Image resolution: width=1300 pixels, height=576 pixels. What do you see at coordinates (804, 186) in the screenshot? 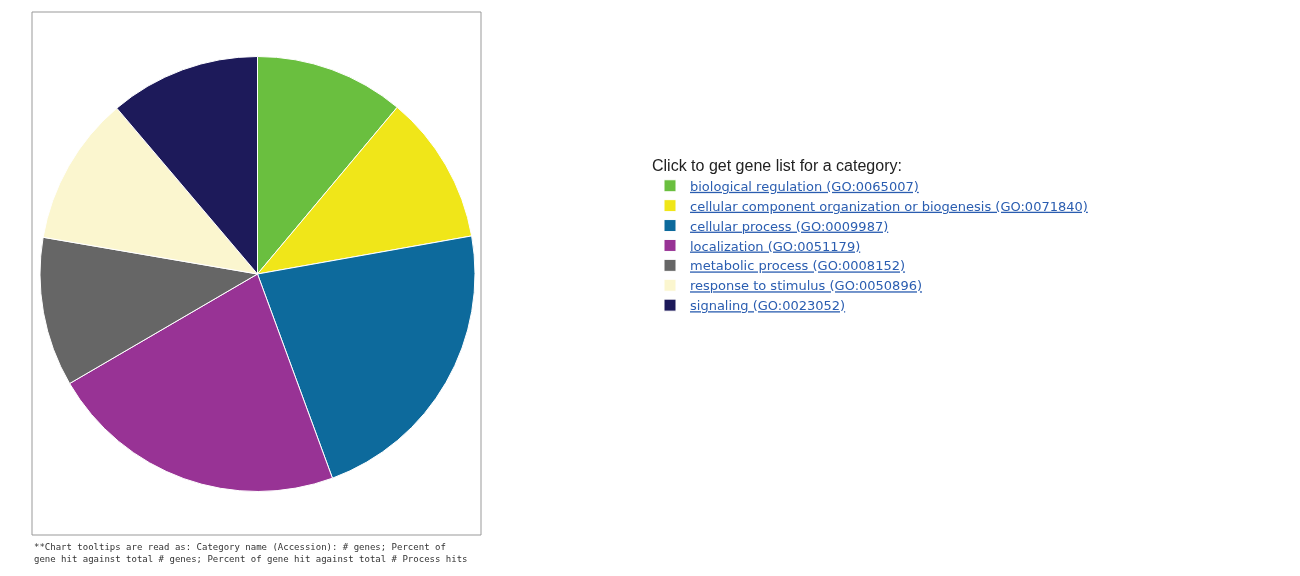
I see `legend-label: biological regulation (GO:0065007)` at bounding box center [804, 186].